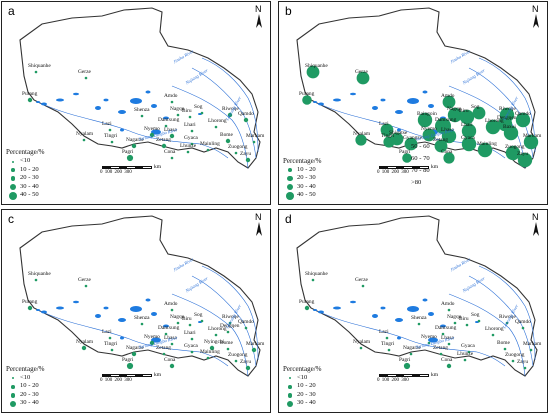 This screenshot has height=414, width=550. Describe the element at coordinates (135, 348) in the screenshot. I see `station-label: Nagarze` at that location.